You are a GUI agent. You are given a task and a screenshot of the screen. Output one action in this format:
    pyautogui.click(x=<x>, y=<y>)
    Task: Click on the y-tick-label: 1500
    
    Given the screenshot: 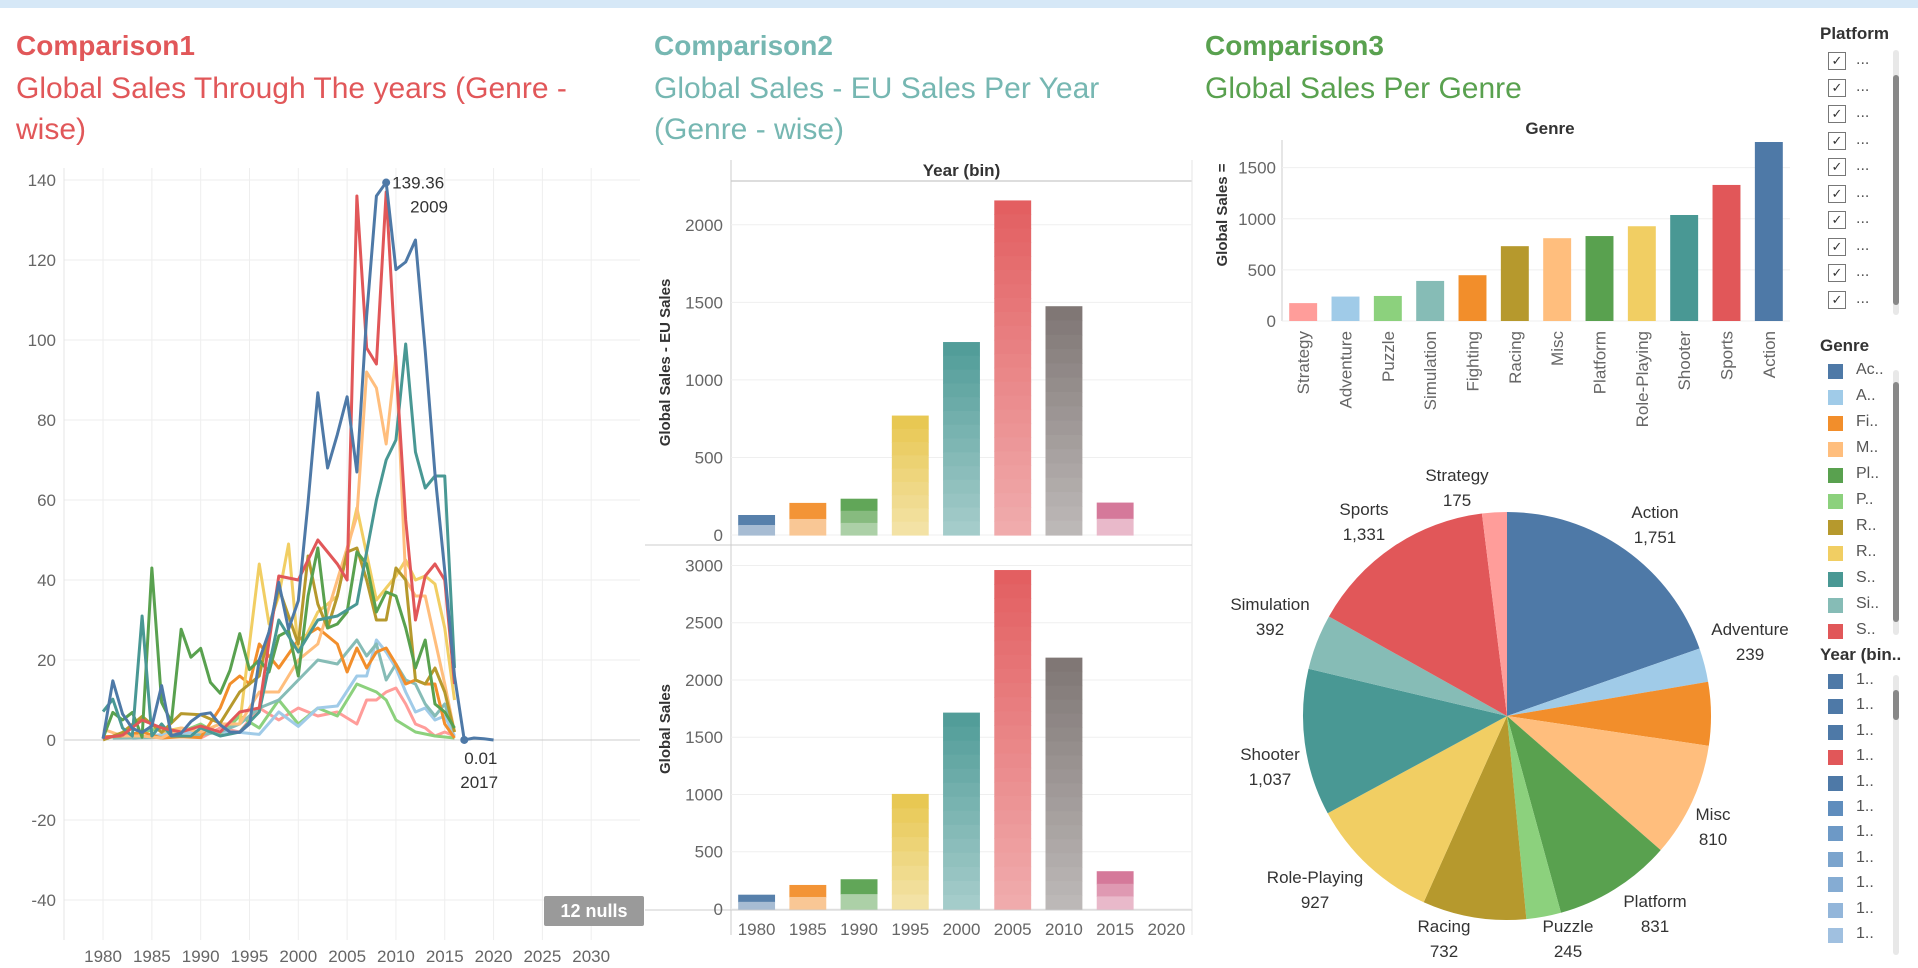 What is the action you would take?
    pyautogui.click(x=704, y=737)
    